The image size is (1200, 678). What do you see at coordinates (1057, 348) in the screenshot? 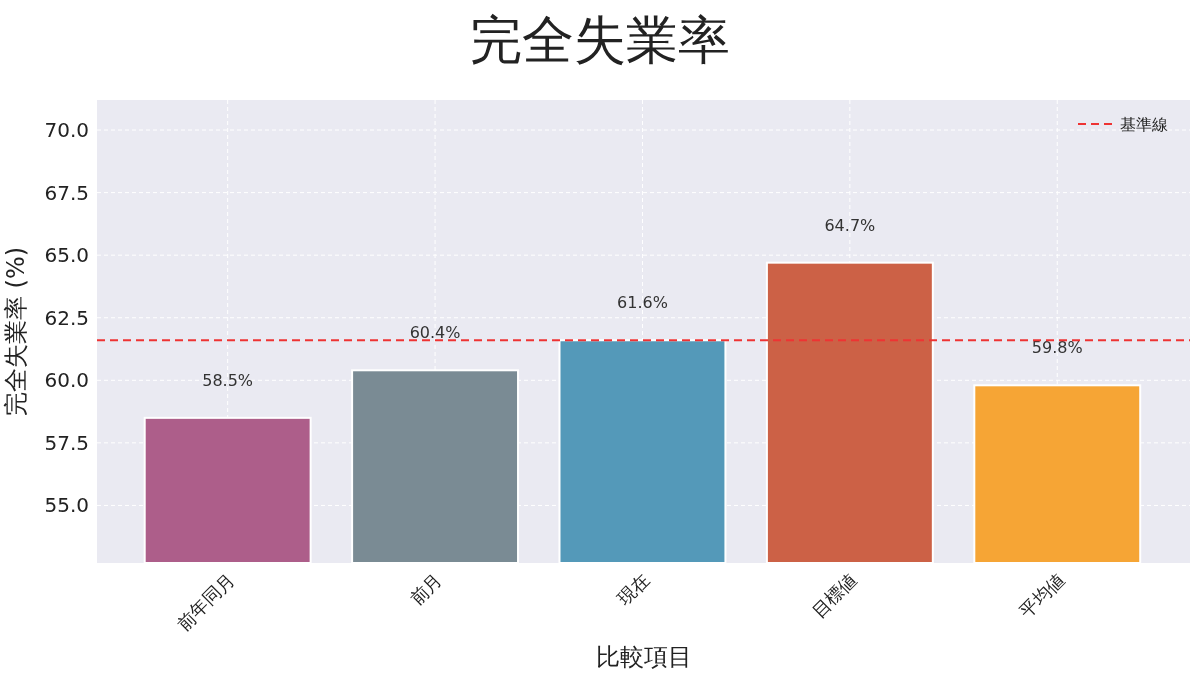
I see `data-label: 59.8%` at bounding box center [1057, 348].